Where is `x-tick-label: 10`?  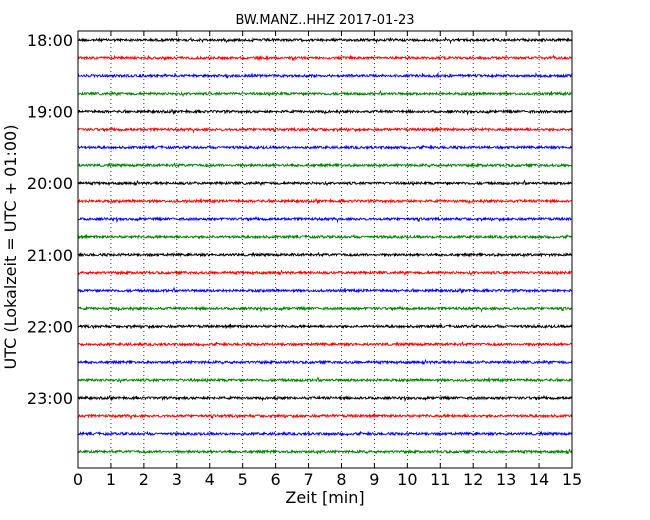 x-tick-label: 10 is located at coordinates (407, 479).